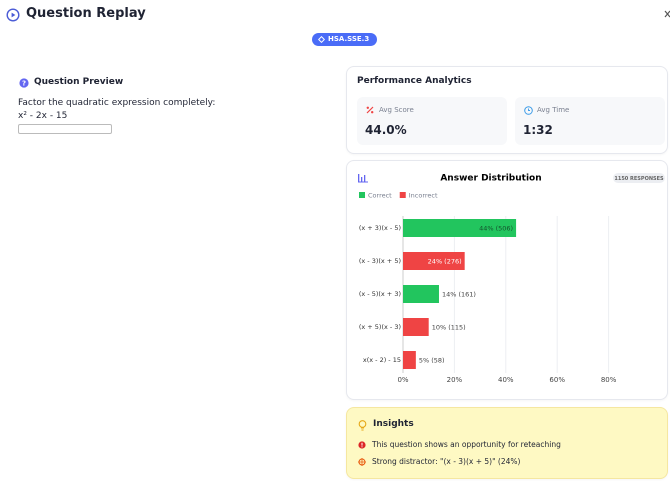  What do you see at coordinates (380, 294) in the screenshot?
I see `y-tick-label: (x - 5)(x + 3)` at bounding box center [380, 294].